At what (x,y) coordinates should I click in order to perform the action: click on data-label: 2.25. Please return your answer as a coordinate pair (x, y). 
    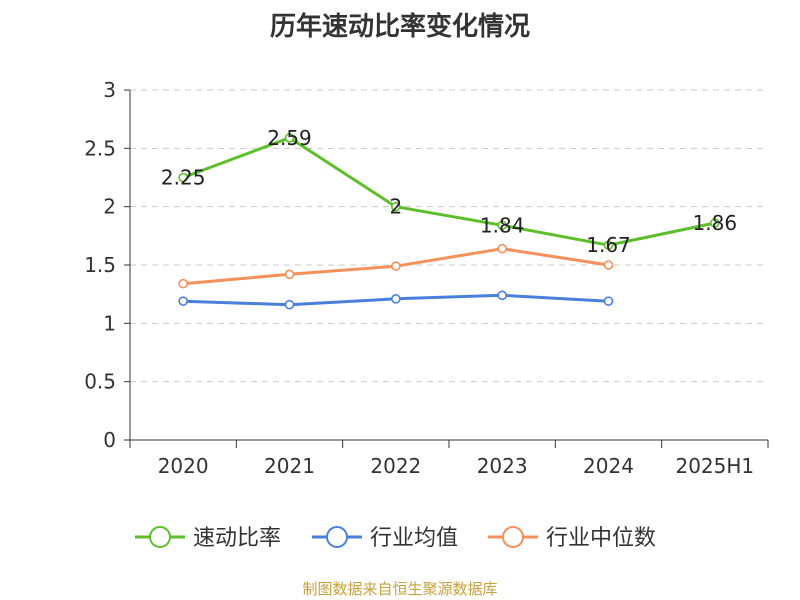
    Looking at the image, I should click on (183, 178).